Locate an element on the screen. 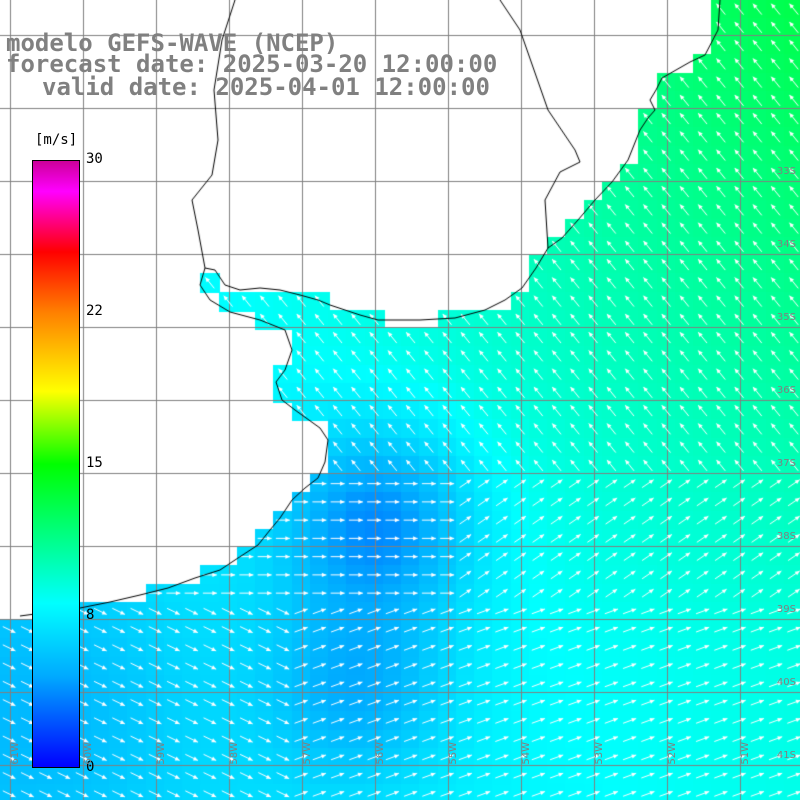 This screenshot has height=800, width=800. latitude-label: 40S is located at coordinates (786, 682).